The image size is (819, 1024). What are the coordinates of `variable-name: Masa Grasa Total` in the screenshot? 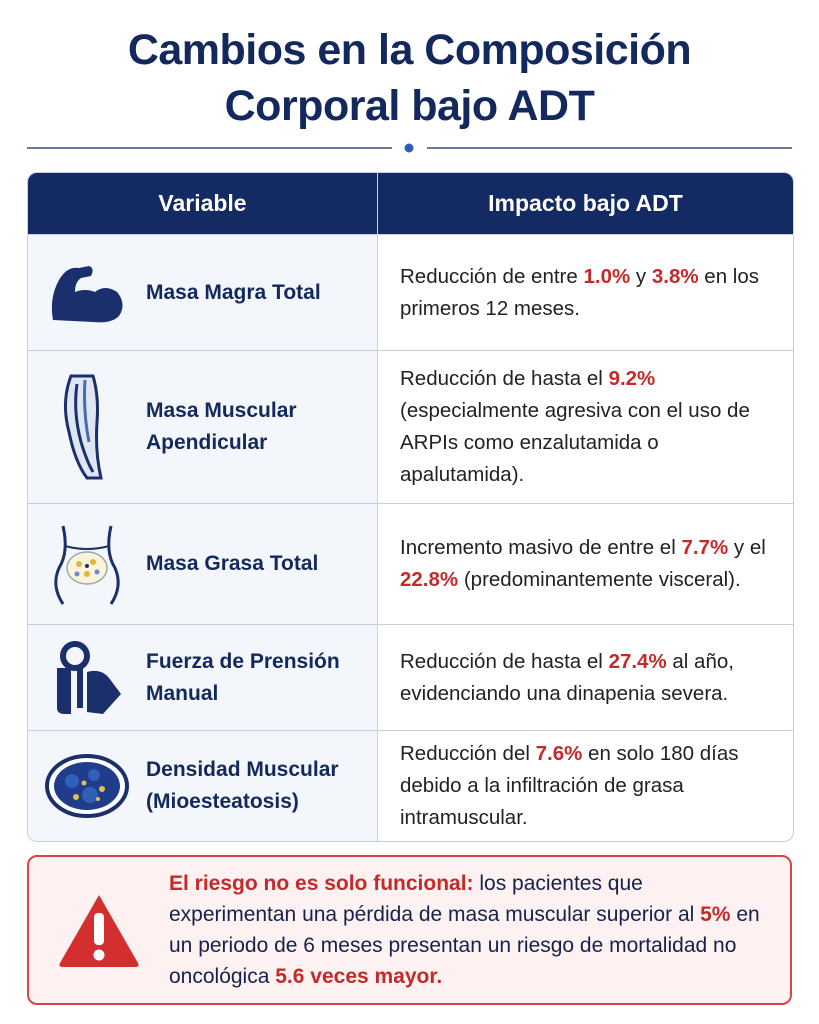 It's located at (232, 563).